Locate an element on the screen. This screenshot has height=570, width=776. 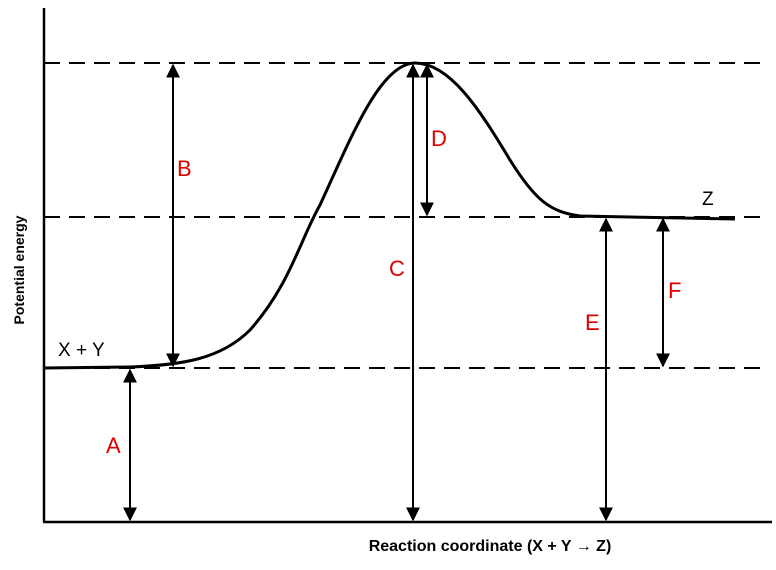
arrow-label: E is located at coordinates (592, 322).